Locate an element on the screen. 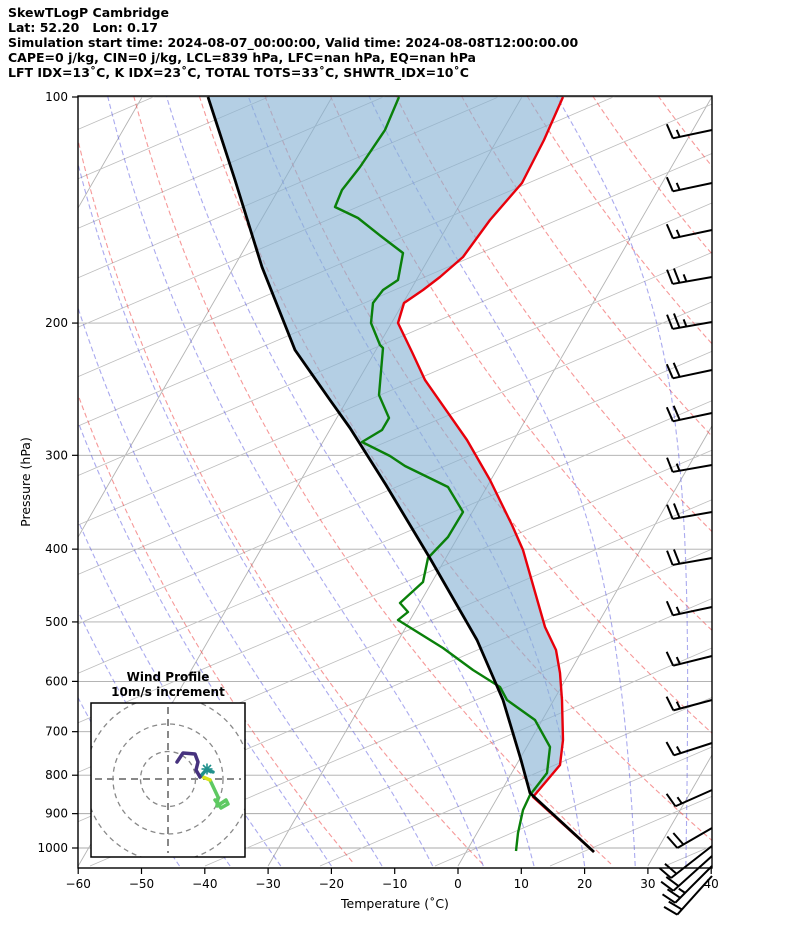 Image resolution: width=794 pixels, height=937 pixels. pressure-tick-label: 100 is located at coordinates (56, 97).